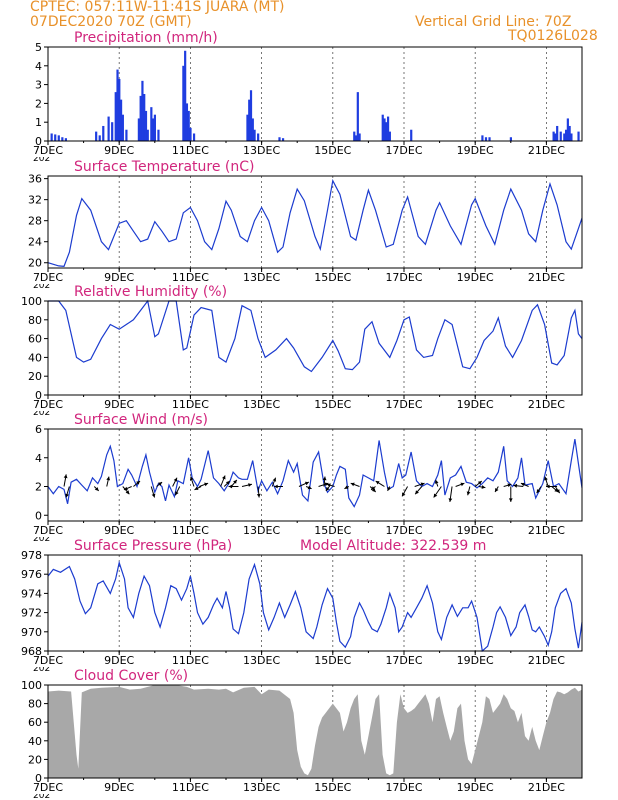 The height and width of the screenshot is (800, 618). Describe the element at coordinates (332, 150) in the screenshot. I see `precipitation-xtick-label: 15DEC` at that location.